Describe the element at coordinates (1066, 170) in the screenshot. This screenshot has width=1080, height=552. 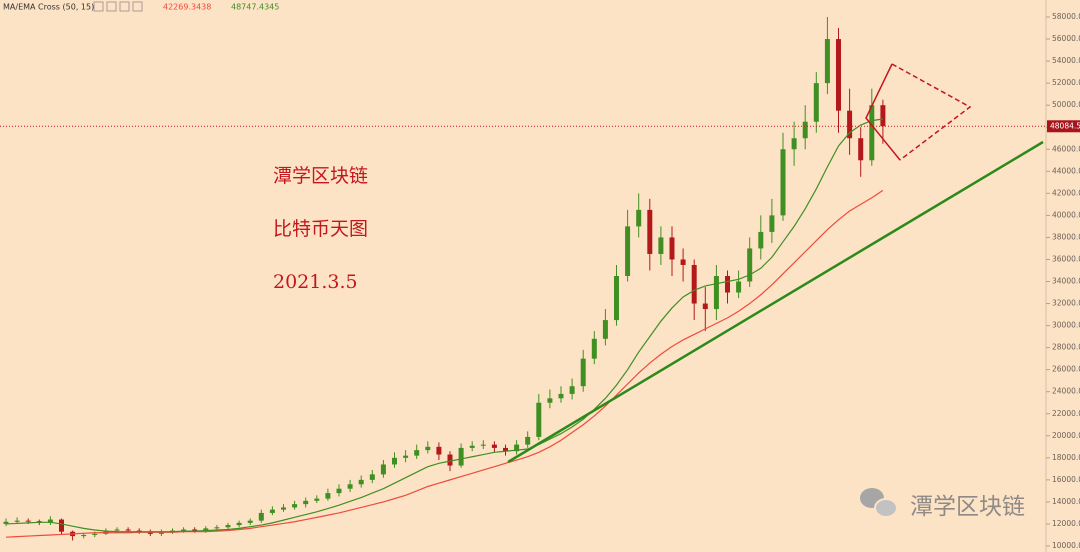
I see `y-tick-label: 44000.00` at that location.